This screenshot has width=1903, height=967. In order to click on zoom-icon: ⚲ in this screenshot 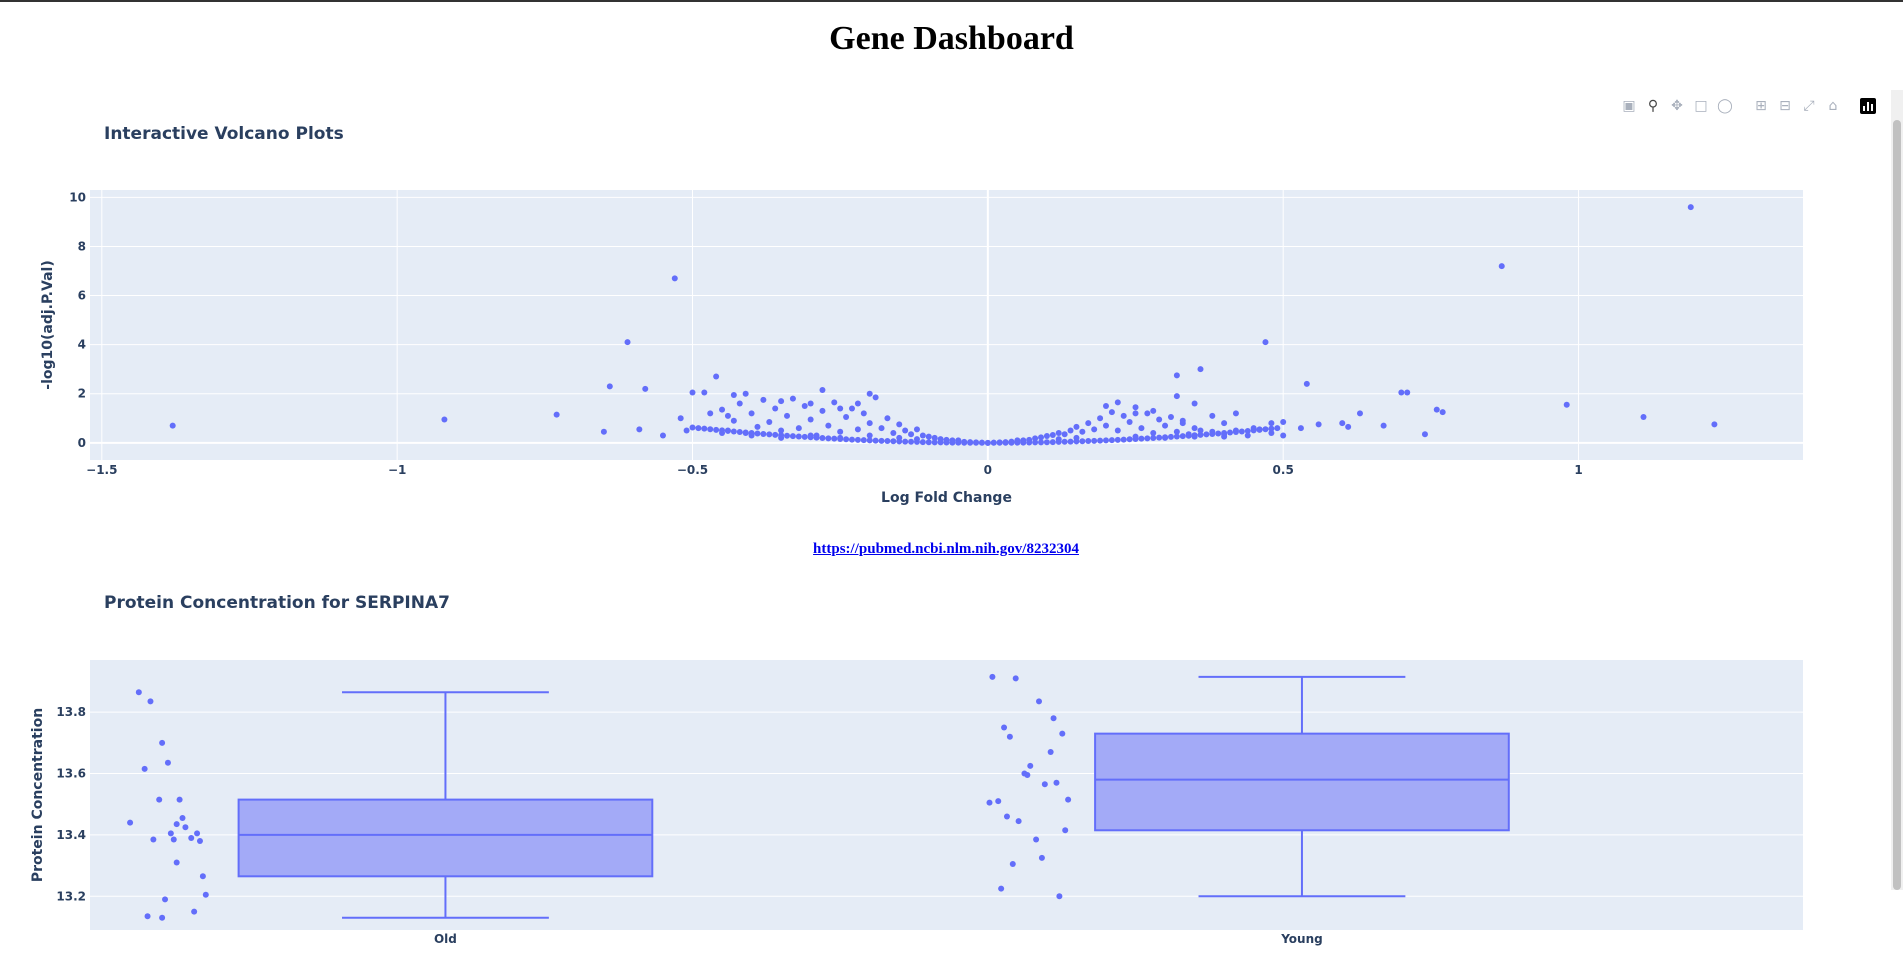, I will do `click(1653, 106)`.